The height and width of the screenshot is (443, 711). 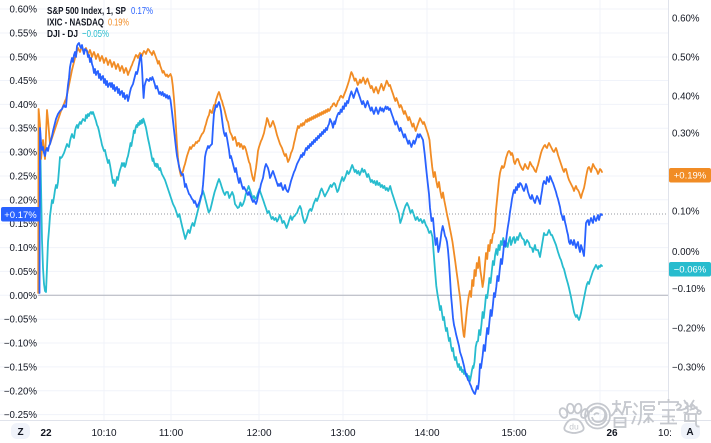 I want to click on svg-text: 0.55%, so click(x=24, y=34).